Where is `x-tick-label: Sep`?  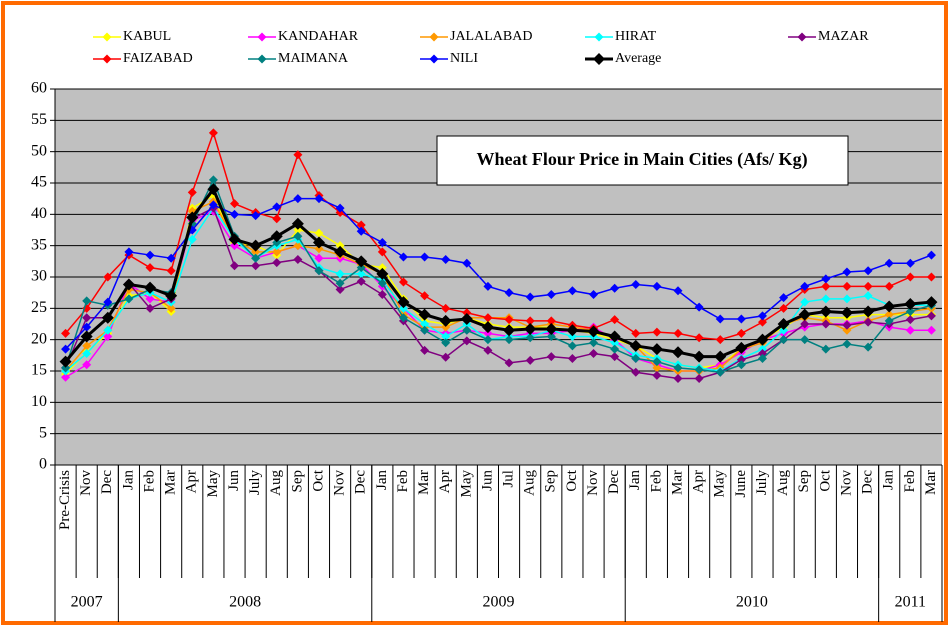 x-tick-label: Sep is located at coordinates (297, 481).